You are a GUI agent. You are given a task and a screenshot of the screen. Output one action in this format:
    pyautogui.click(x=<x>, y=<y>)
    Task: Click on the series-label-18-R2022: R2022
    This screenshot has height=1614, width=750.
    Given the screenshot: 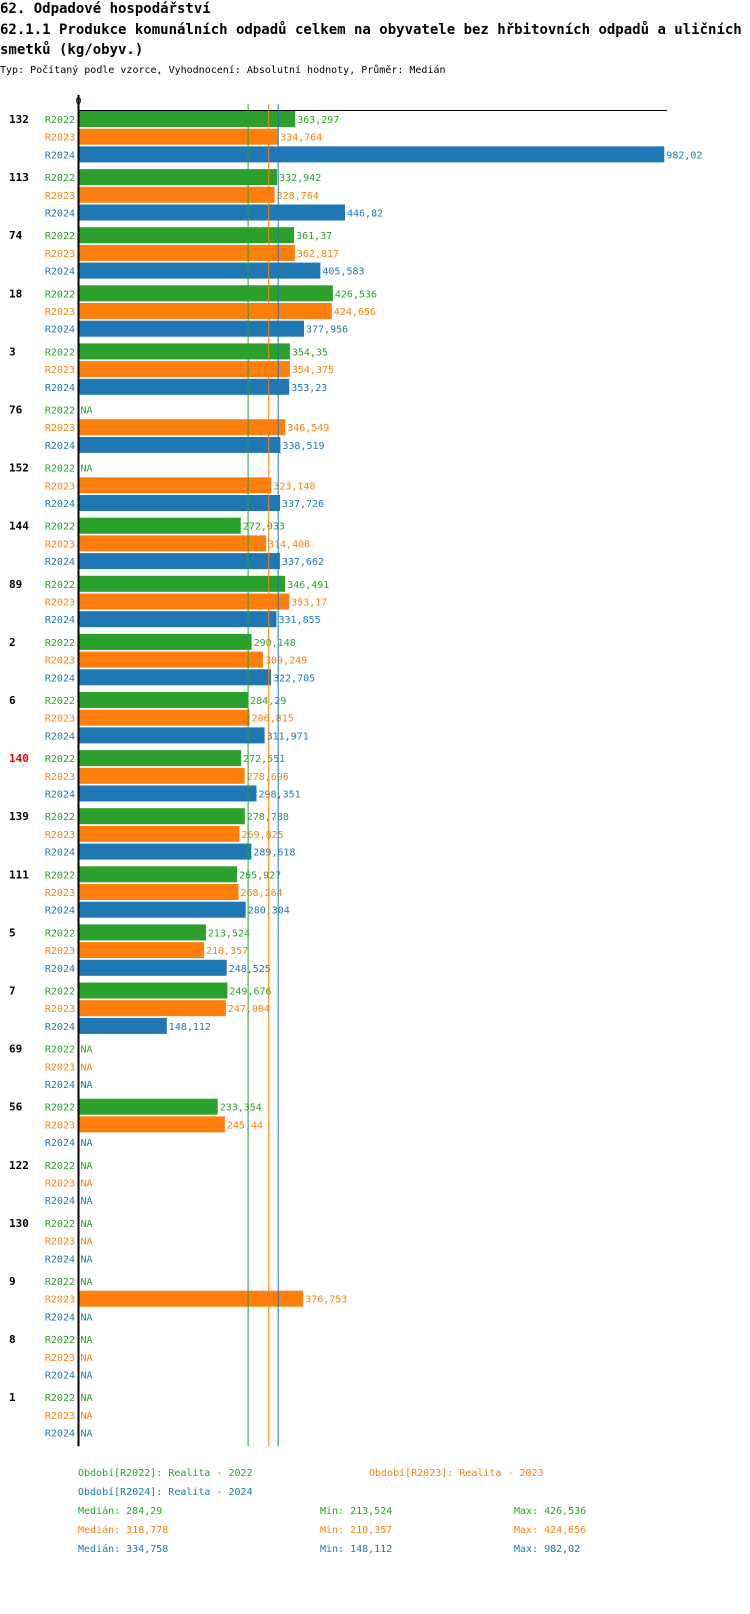 What is the action you would take?
    pyautogui.click(x=60, y=294)
    